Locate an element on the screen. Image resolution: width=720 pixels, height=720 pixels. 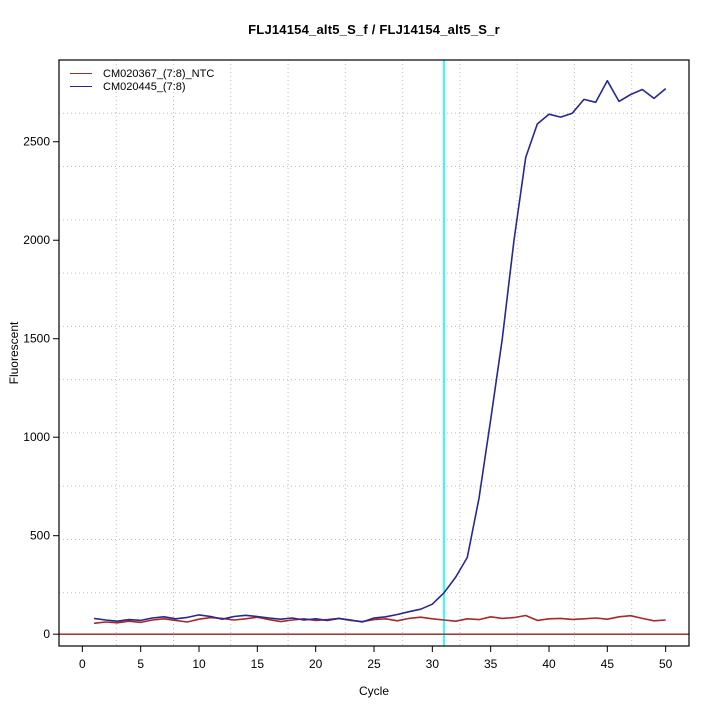
y-tick-label: 2000 is located at coordinates (36, 240).